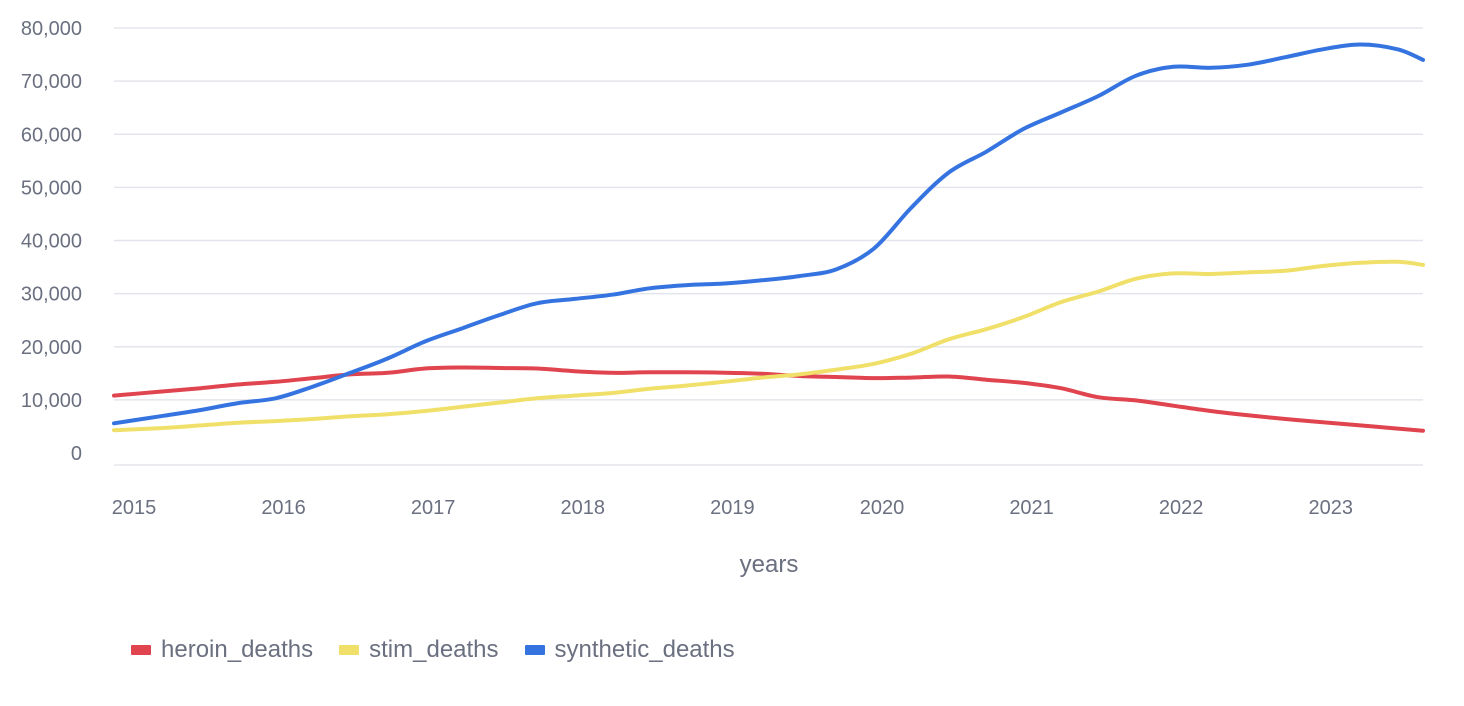 This screenshot has height=706, width=1464. What do you see at coordinates (51, 401) in the screenshot?
I see `y-tick-label: 10,000` at bounding box center [51, 401].